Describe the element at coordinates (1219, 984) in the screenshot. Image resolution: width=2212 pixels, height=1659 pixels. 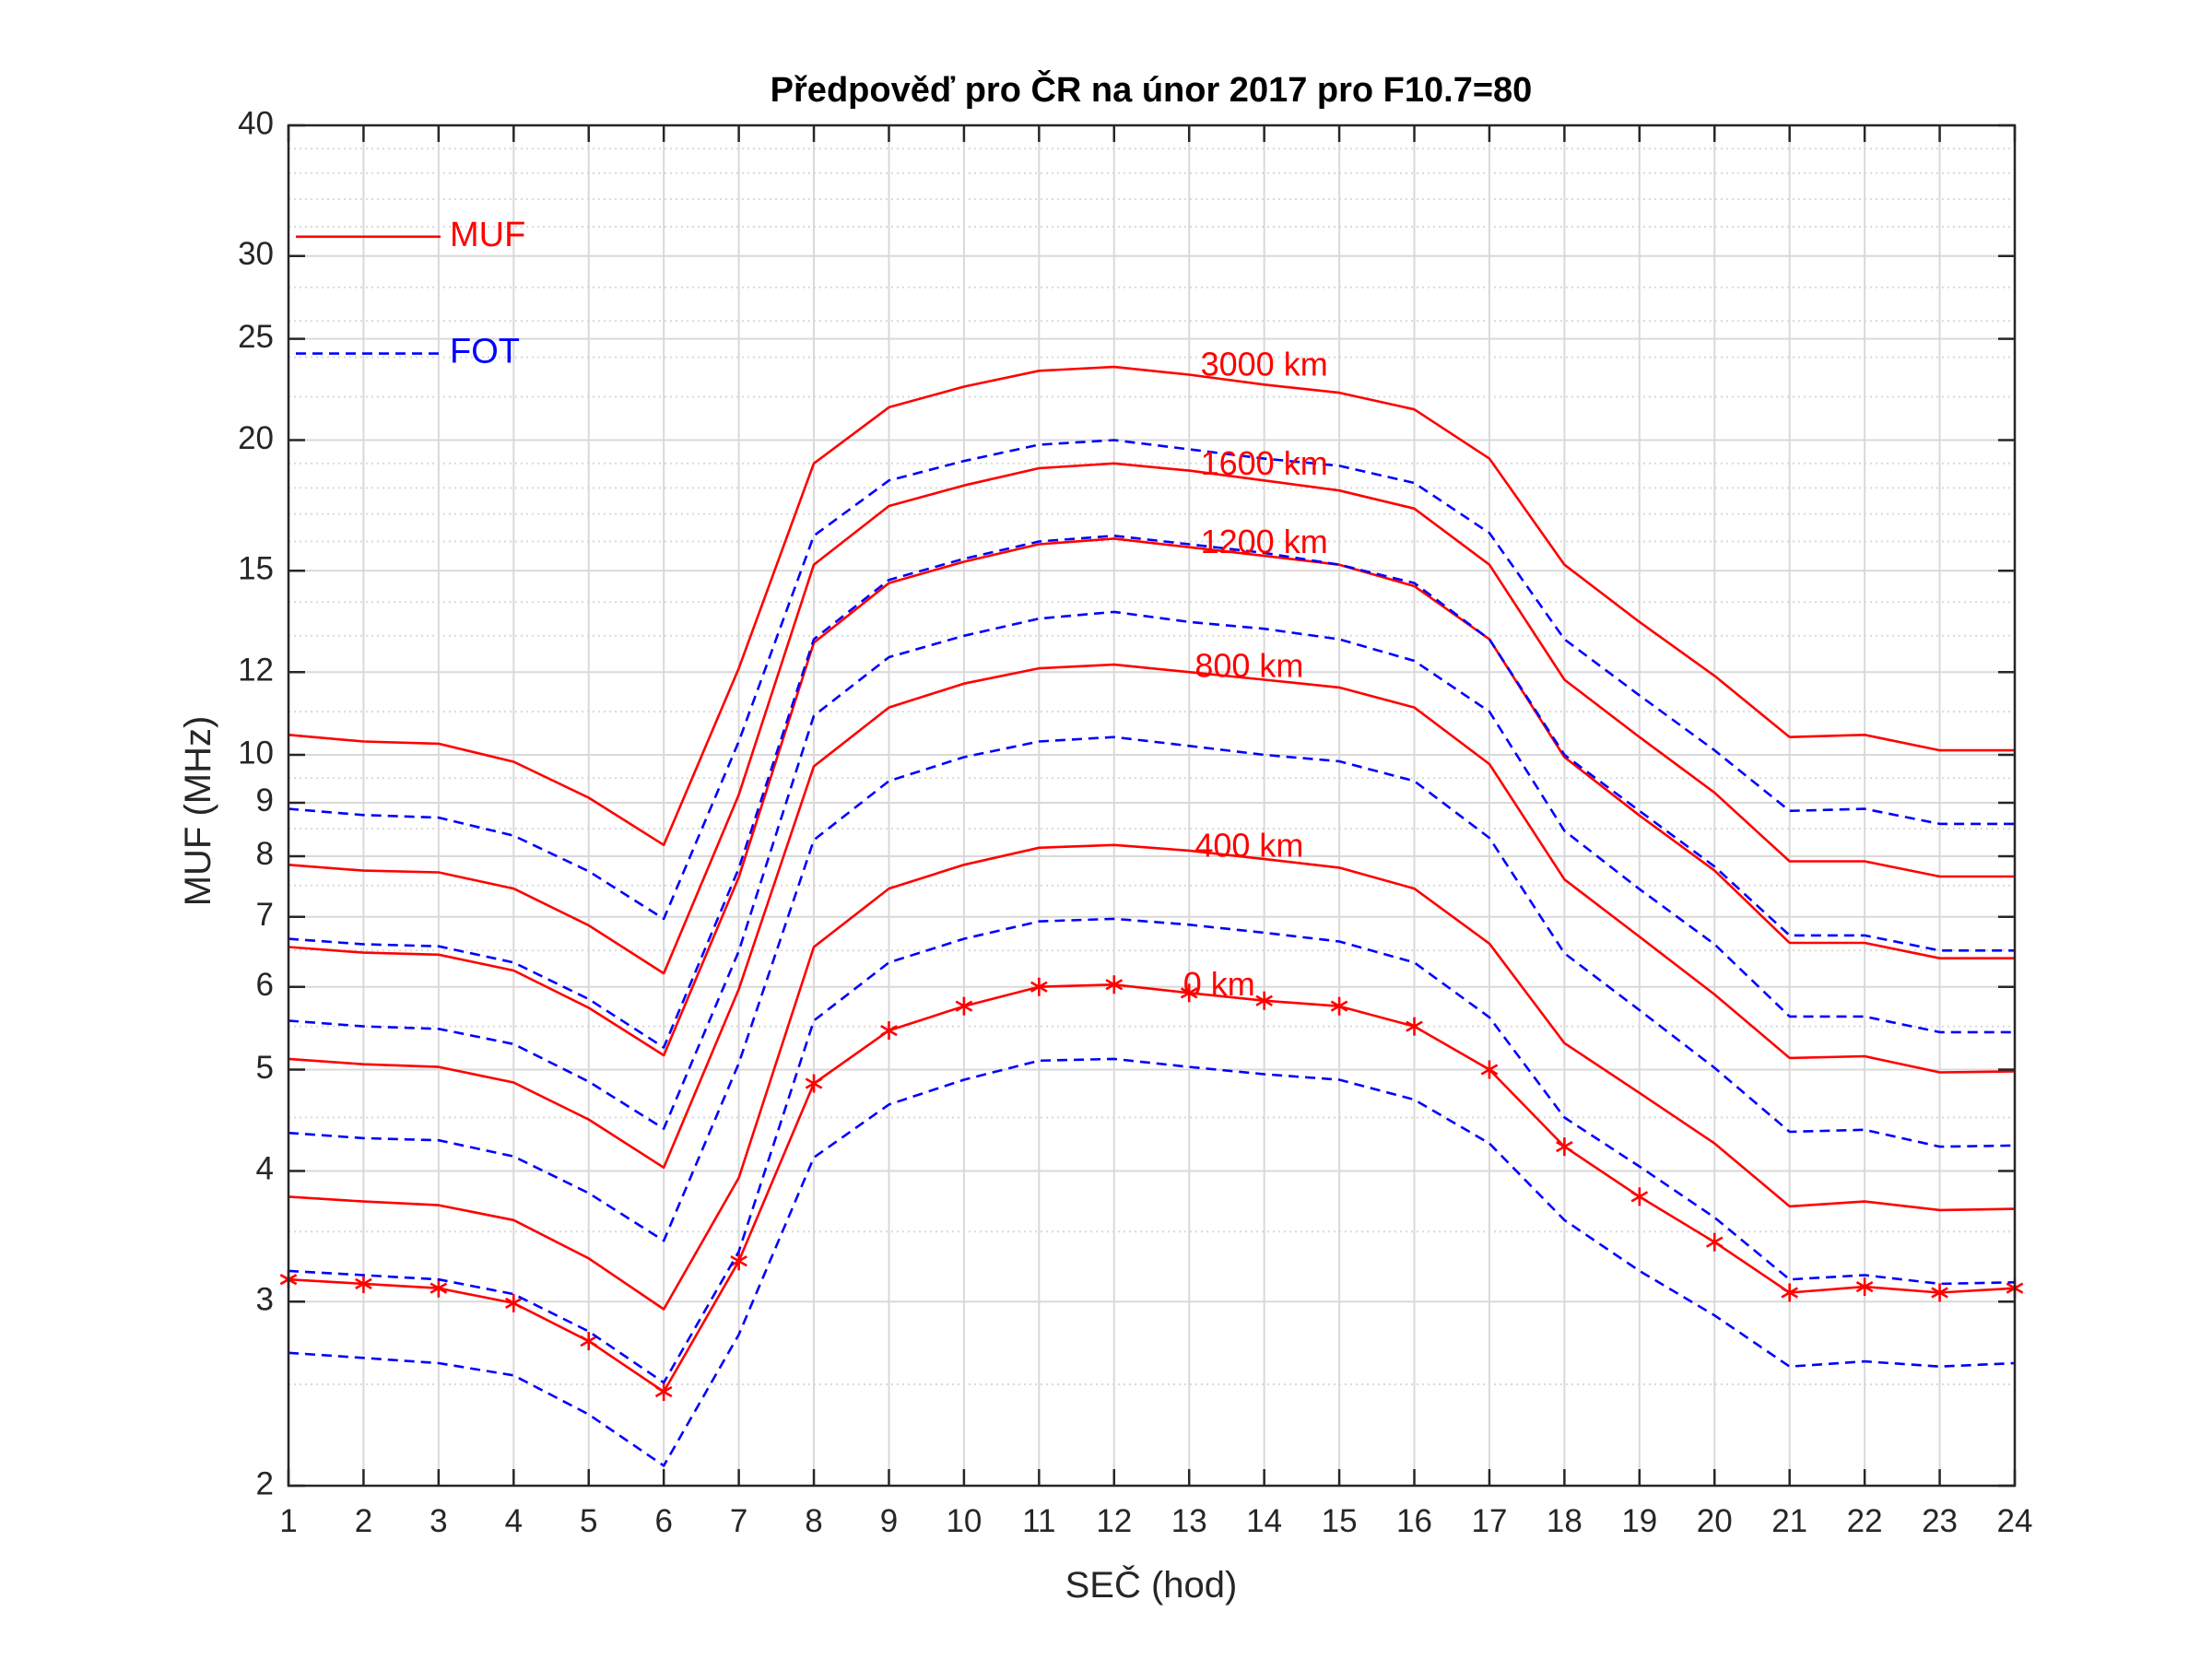
I see `distance-label: 0 km` at that location.